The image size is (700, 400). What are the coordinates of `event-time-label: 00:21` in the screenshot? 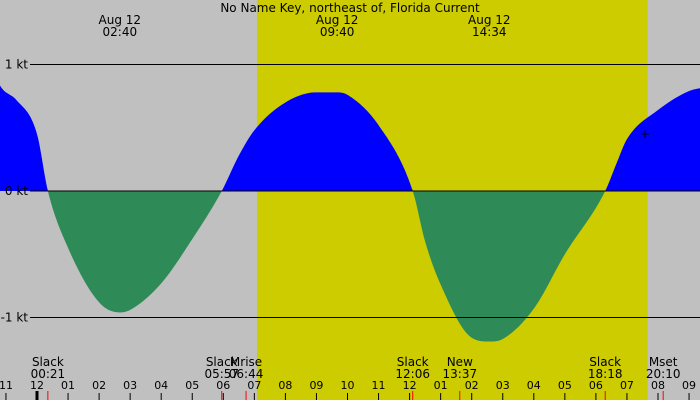 It's located at (48, 374).